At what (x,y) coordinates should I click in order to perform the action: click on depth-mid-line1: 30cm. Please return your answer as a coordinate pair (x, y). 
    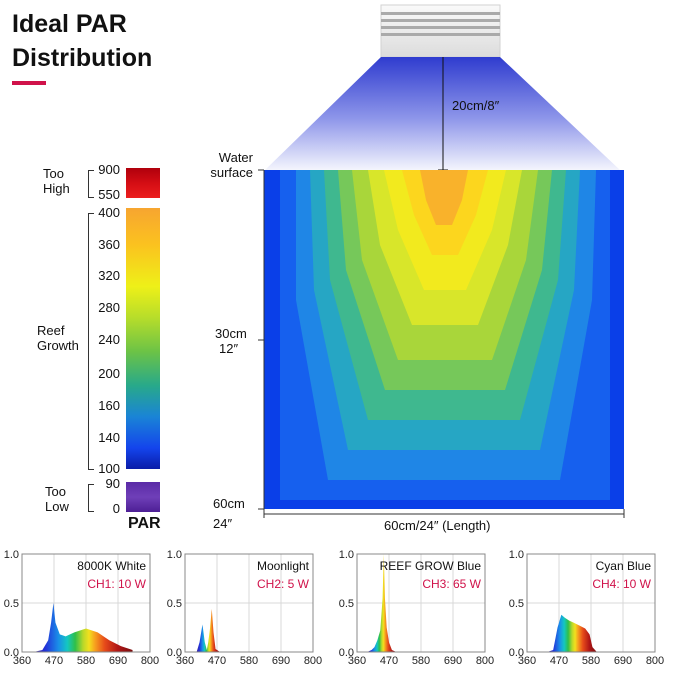
    Looking at the image, I should click on (231, 333).